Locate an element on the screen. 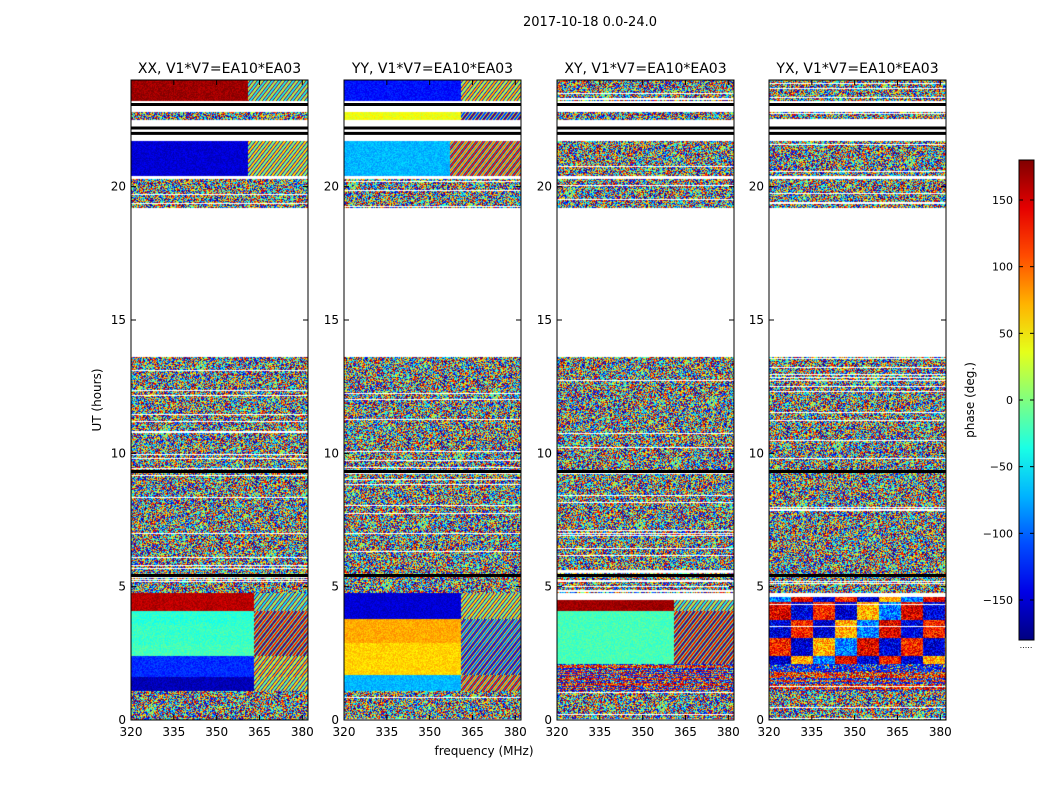 The height and width of the screenshot is (800, 1050). x-axis-label: frequency (MHz) is located at coordinates (483, 751).